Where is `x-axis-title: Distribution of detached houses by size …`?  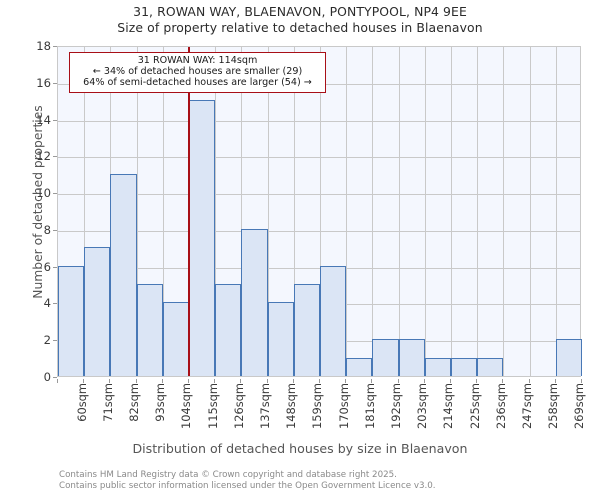
x-axis-title: Distribution of detached houses by size … is located at coordinates (300, 448).